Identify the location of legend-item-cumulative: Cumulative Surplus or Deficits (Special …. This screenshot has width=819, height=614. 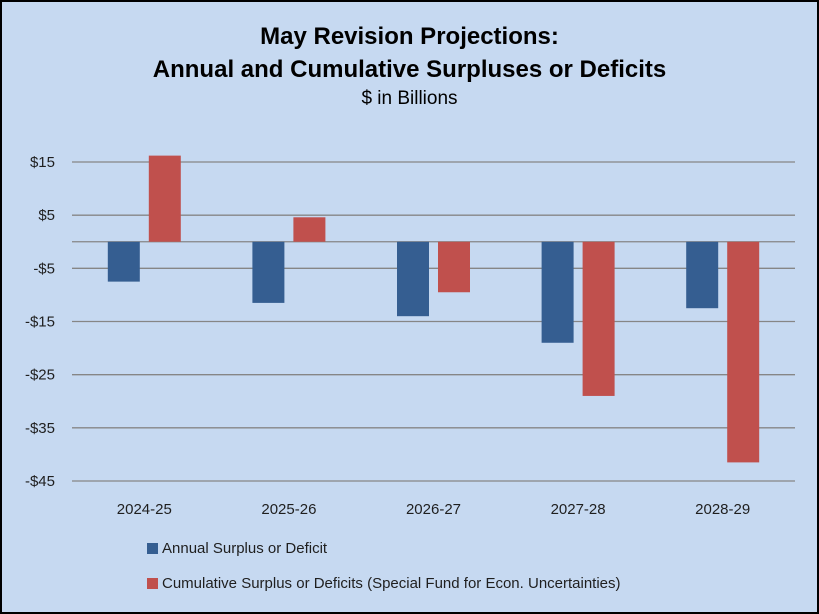
(384, 583).